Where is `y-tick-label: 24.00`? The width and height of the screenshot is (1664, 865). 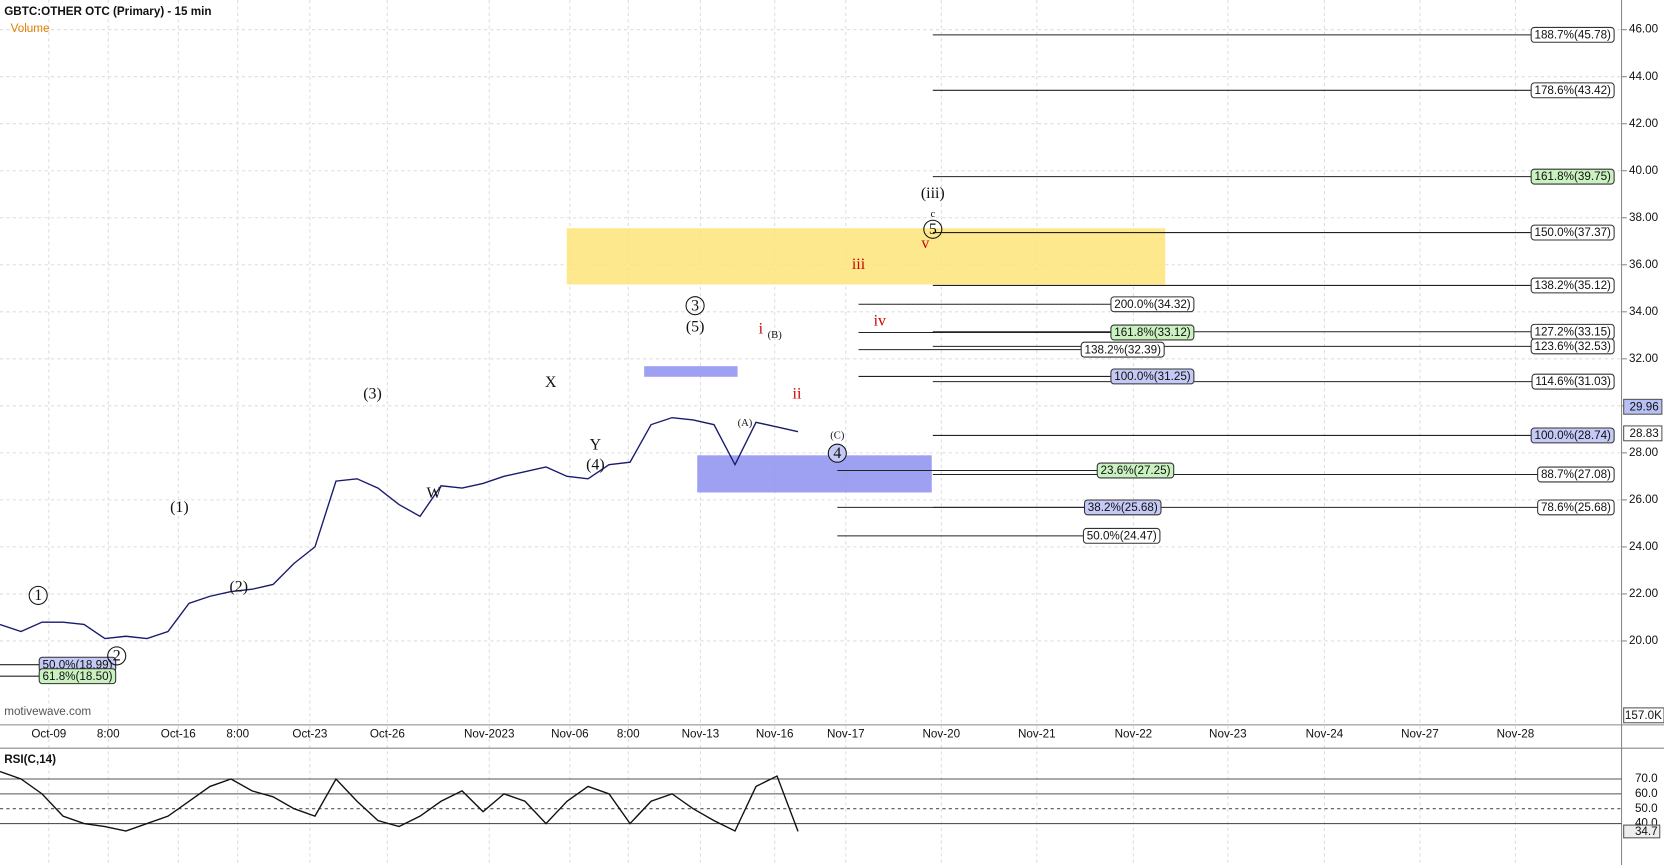 y-tick-label: 24.00 is located at coordinates (1644, 546).